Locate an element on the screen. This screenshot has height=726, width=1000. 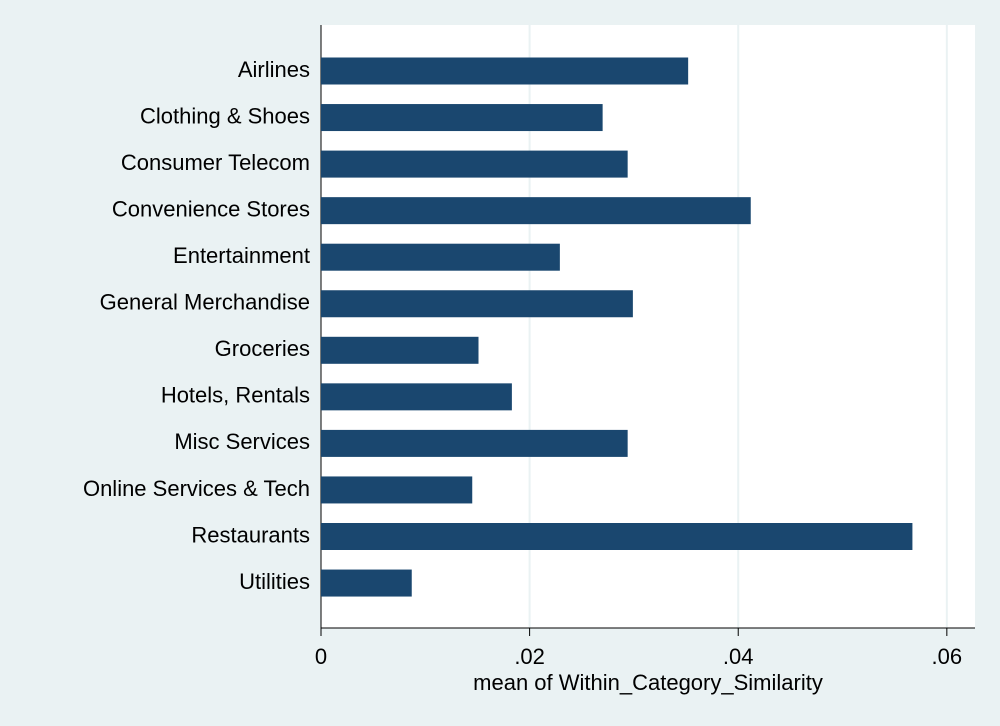
y-tick-label: Hotels, Rentals is located at coordinates (235, 395).